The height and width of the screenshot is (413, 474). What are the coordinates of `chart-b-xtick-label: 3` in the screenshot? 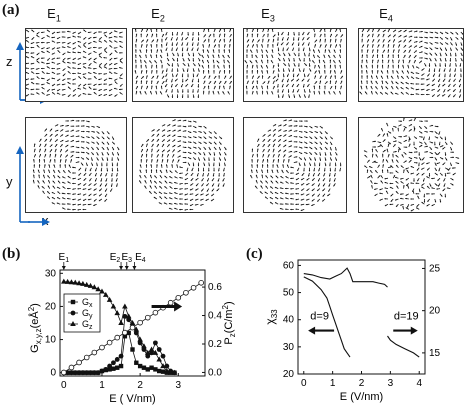 It's located at (179, 385).